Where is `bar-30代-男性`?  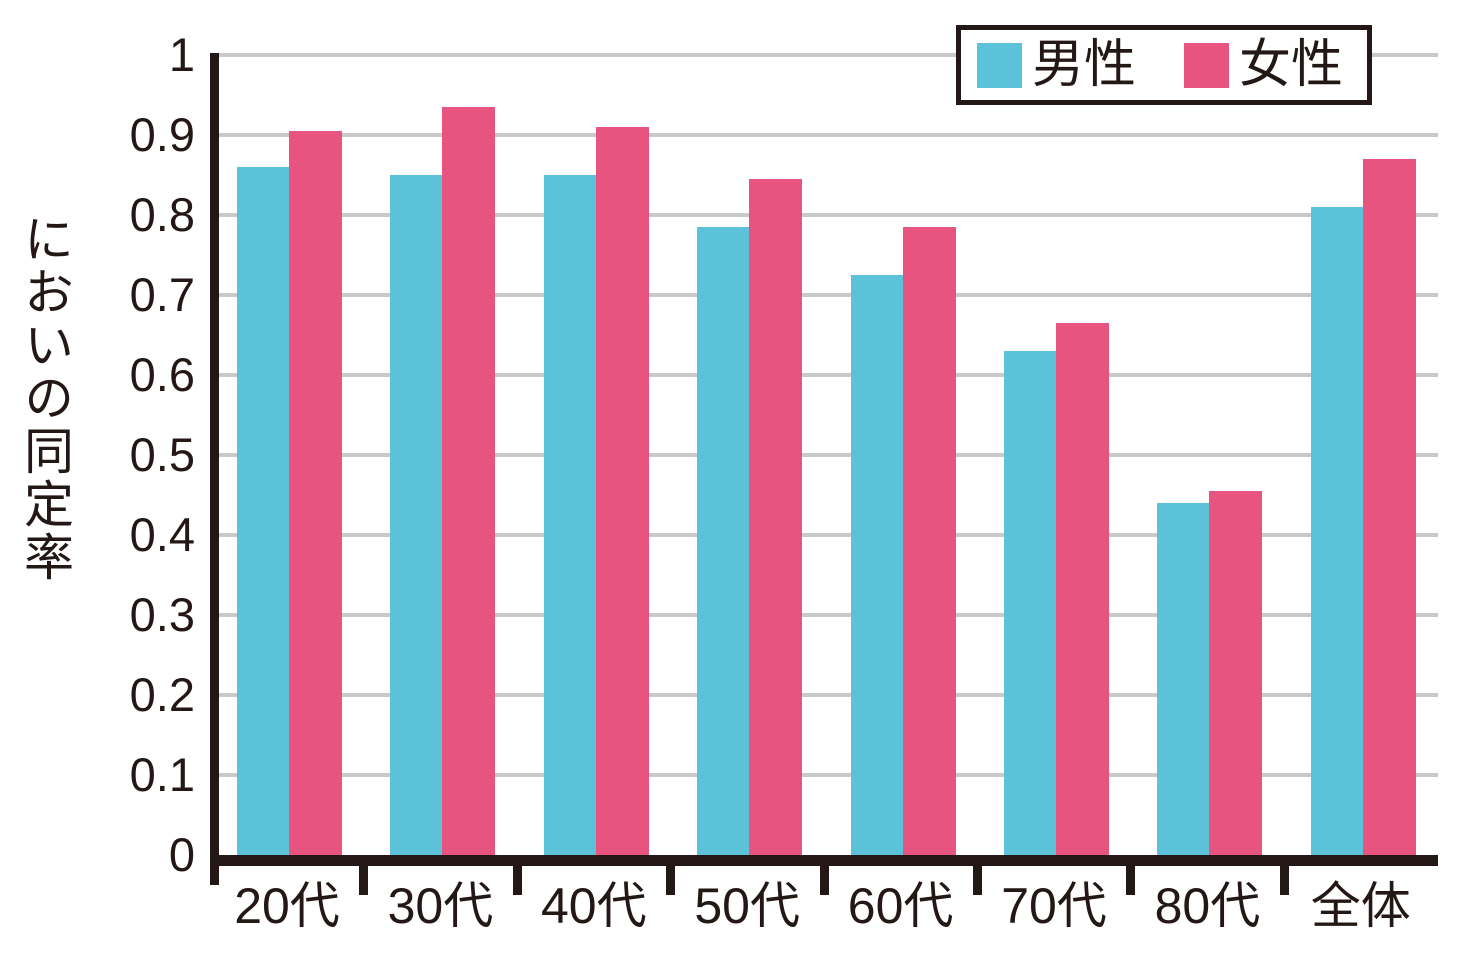
bar-30代-男性 is located at coordinates (416, 515).